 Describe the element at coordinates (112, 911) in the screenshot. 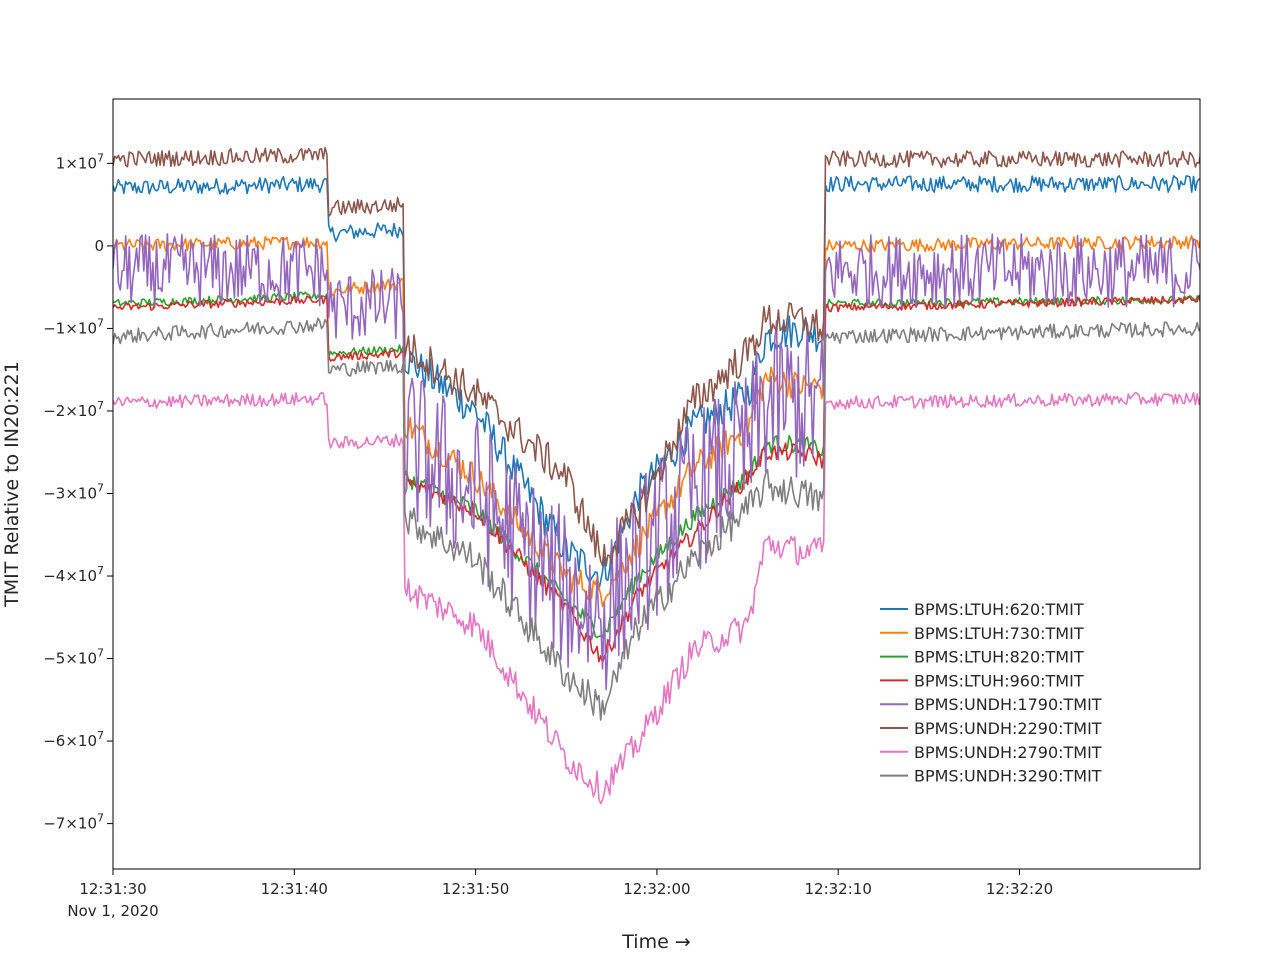

I see `x-tick-sublabel: Nov 1, 2020` at that location.